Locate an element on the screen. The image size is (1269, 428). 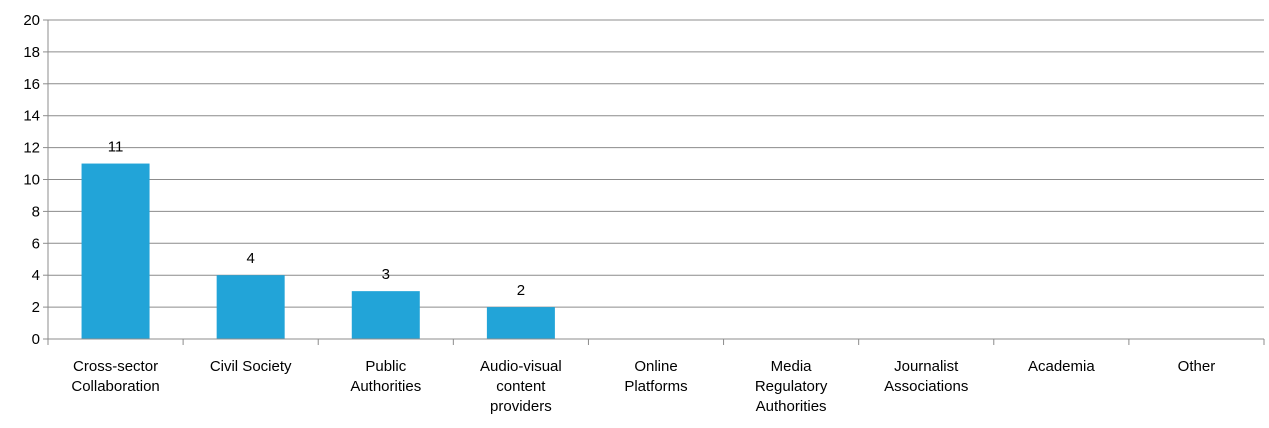
category-label-line: Regulatory is located at coordinates (791, 386).